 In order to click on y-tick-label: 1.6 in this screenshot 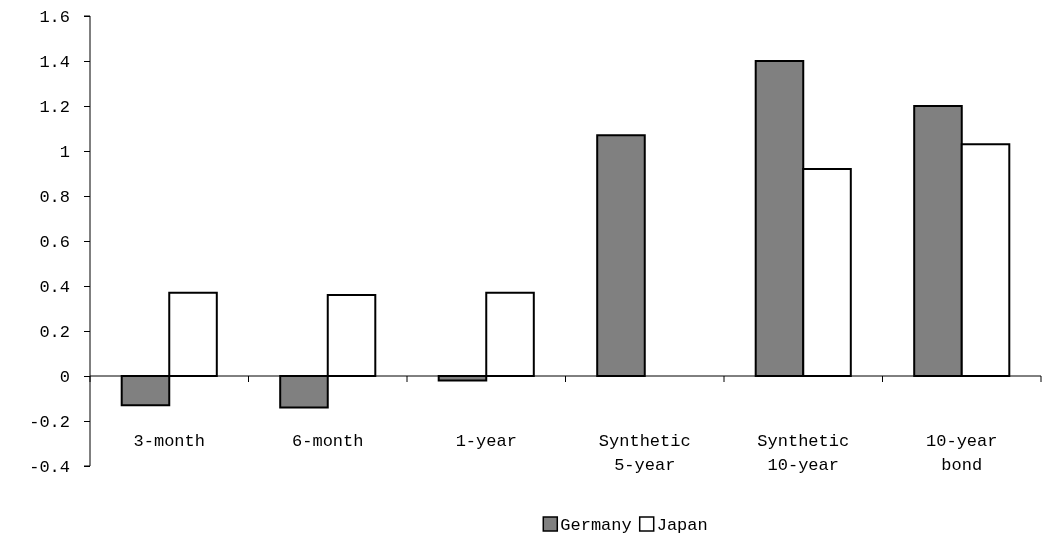, I will do `click(54, 17)`.